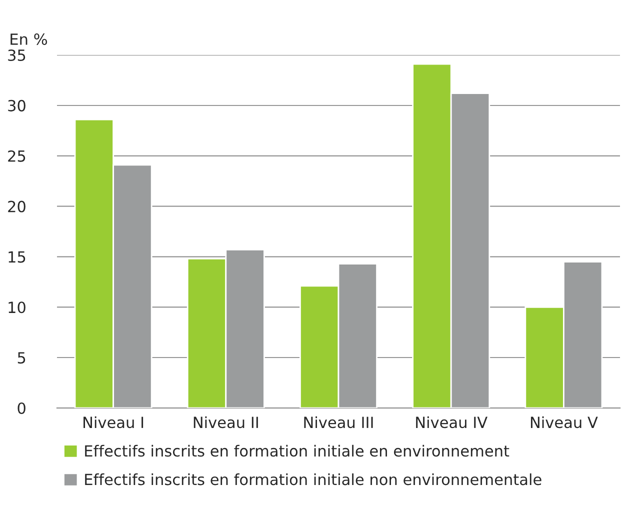 This screenshot has height=507, width=643. What do you see at coordinates (338, 422) in the screenshot?
I see `x-tick-label: Niveau III` at bounding box center [338, 422].